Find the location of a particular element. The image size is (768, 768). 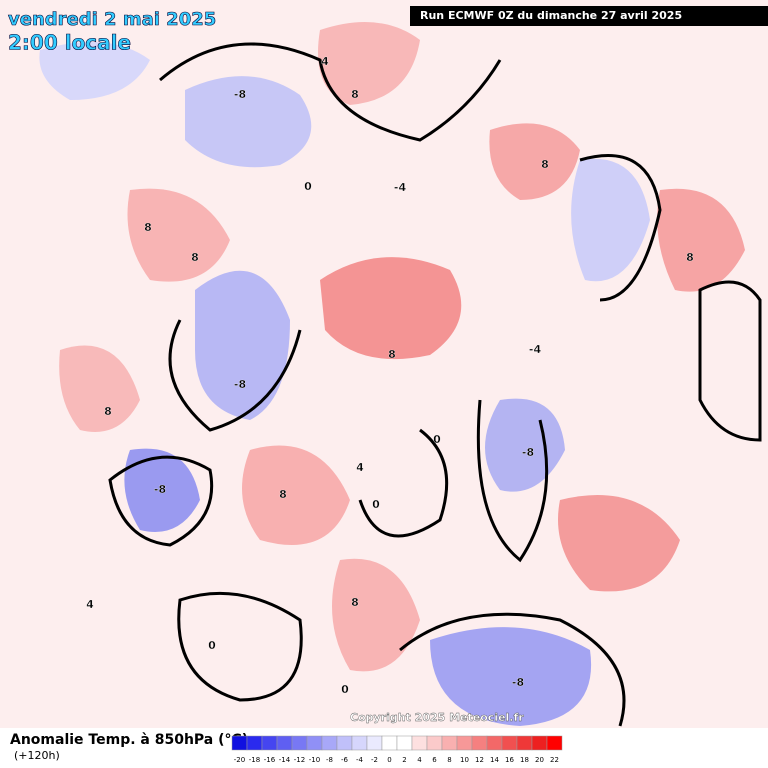

scale-tick-label: 10 is located at coordinates (464, 760).